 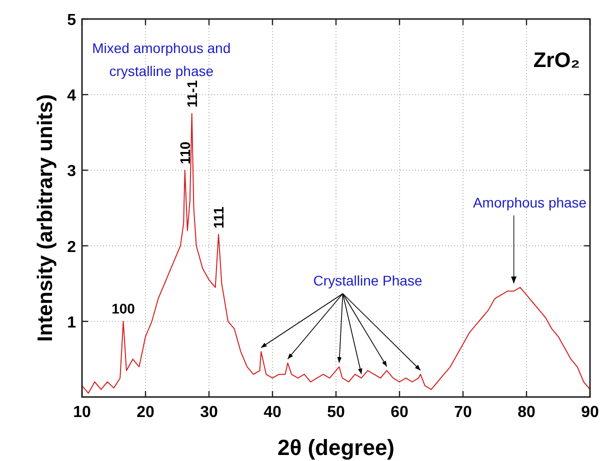 What do you see at coordinates (71, 323) in the screenshot?
I see `y-tick-label: 1` at bounding box center [71, 323].